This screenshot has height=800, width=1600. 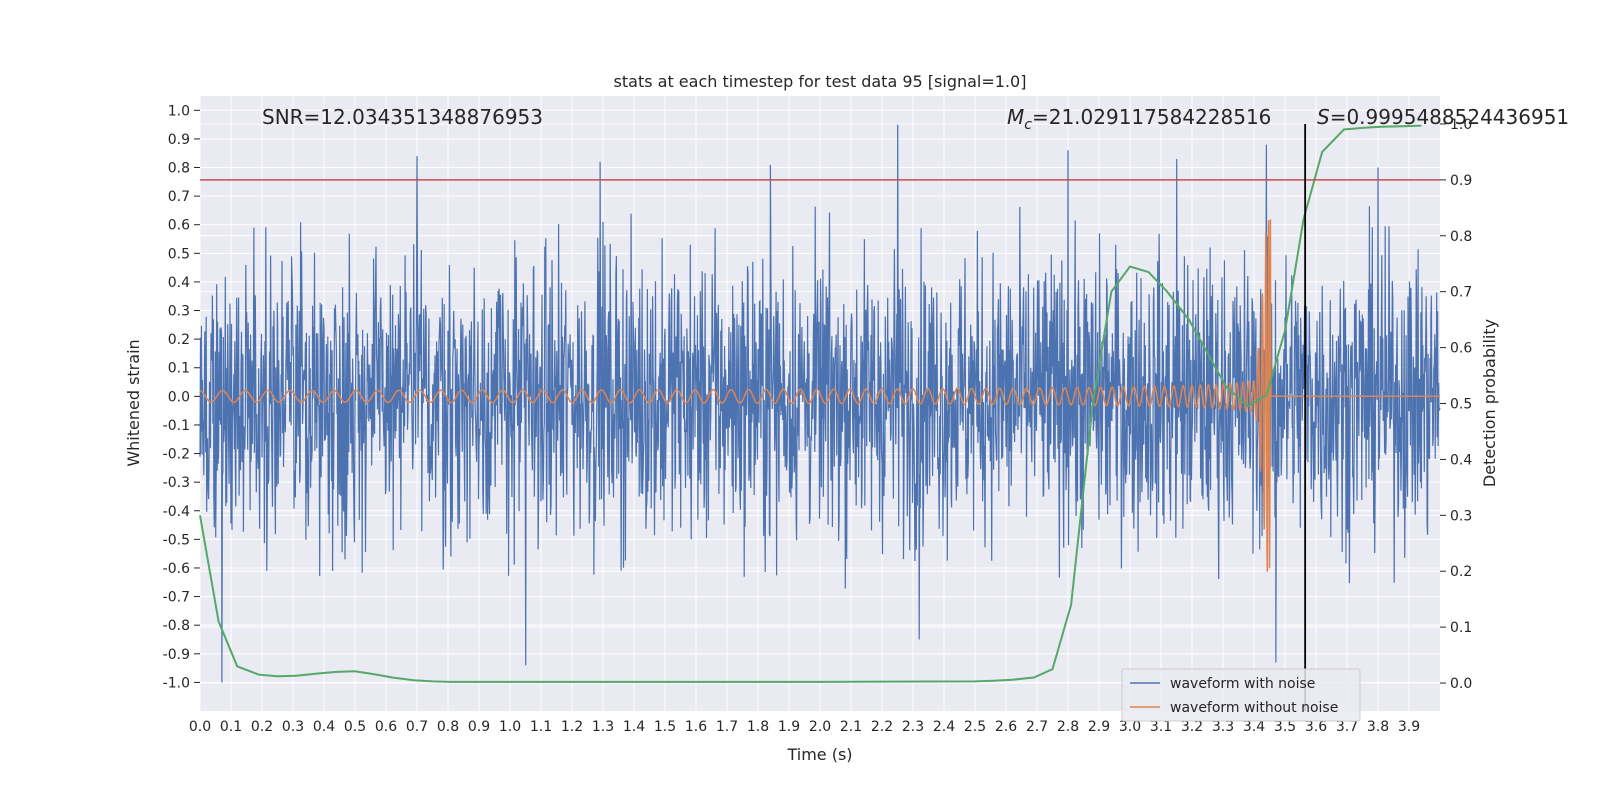 What do you see at coordinates (1443, 117) in the screenshot?
I see `significance-annotation: S=0.9995488524436951` at bounding box center [1443, 117].